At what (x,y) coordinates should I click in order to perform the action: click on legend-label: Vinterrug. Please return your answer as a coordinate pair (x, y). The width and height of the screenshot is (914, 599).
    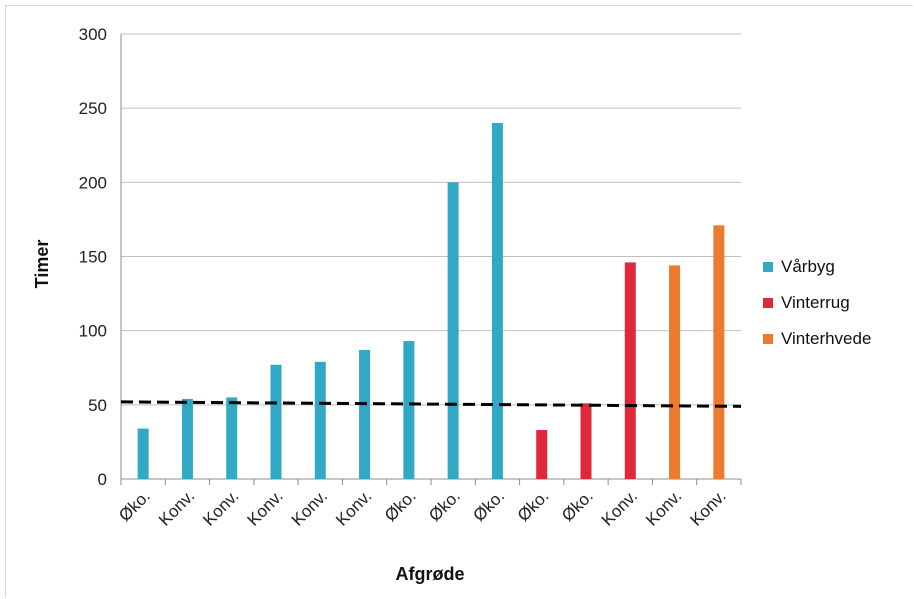
    Looking at the image, I should click on (815, 302).